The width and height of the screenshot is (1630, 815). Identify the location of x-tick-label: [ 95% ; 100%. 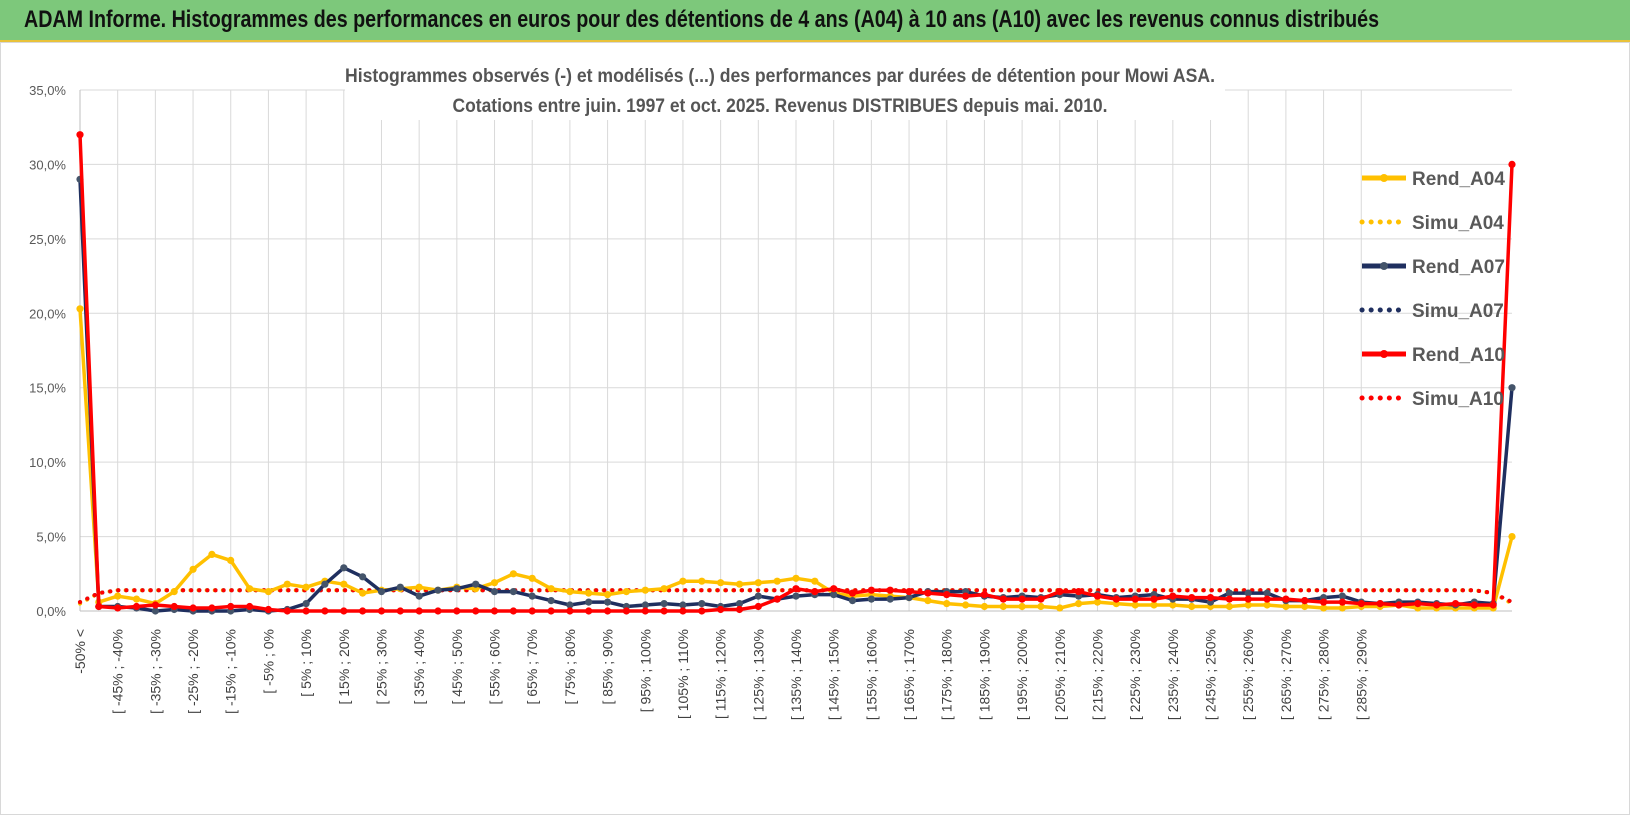
(645, 670).